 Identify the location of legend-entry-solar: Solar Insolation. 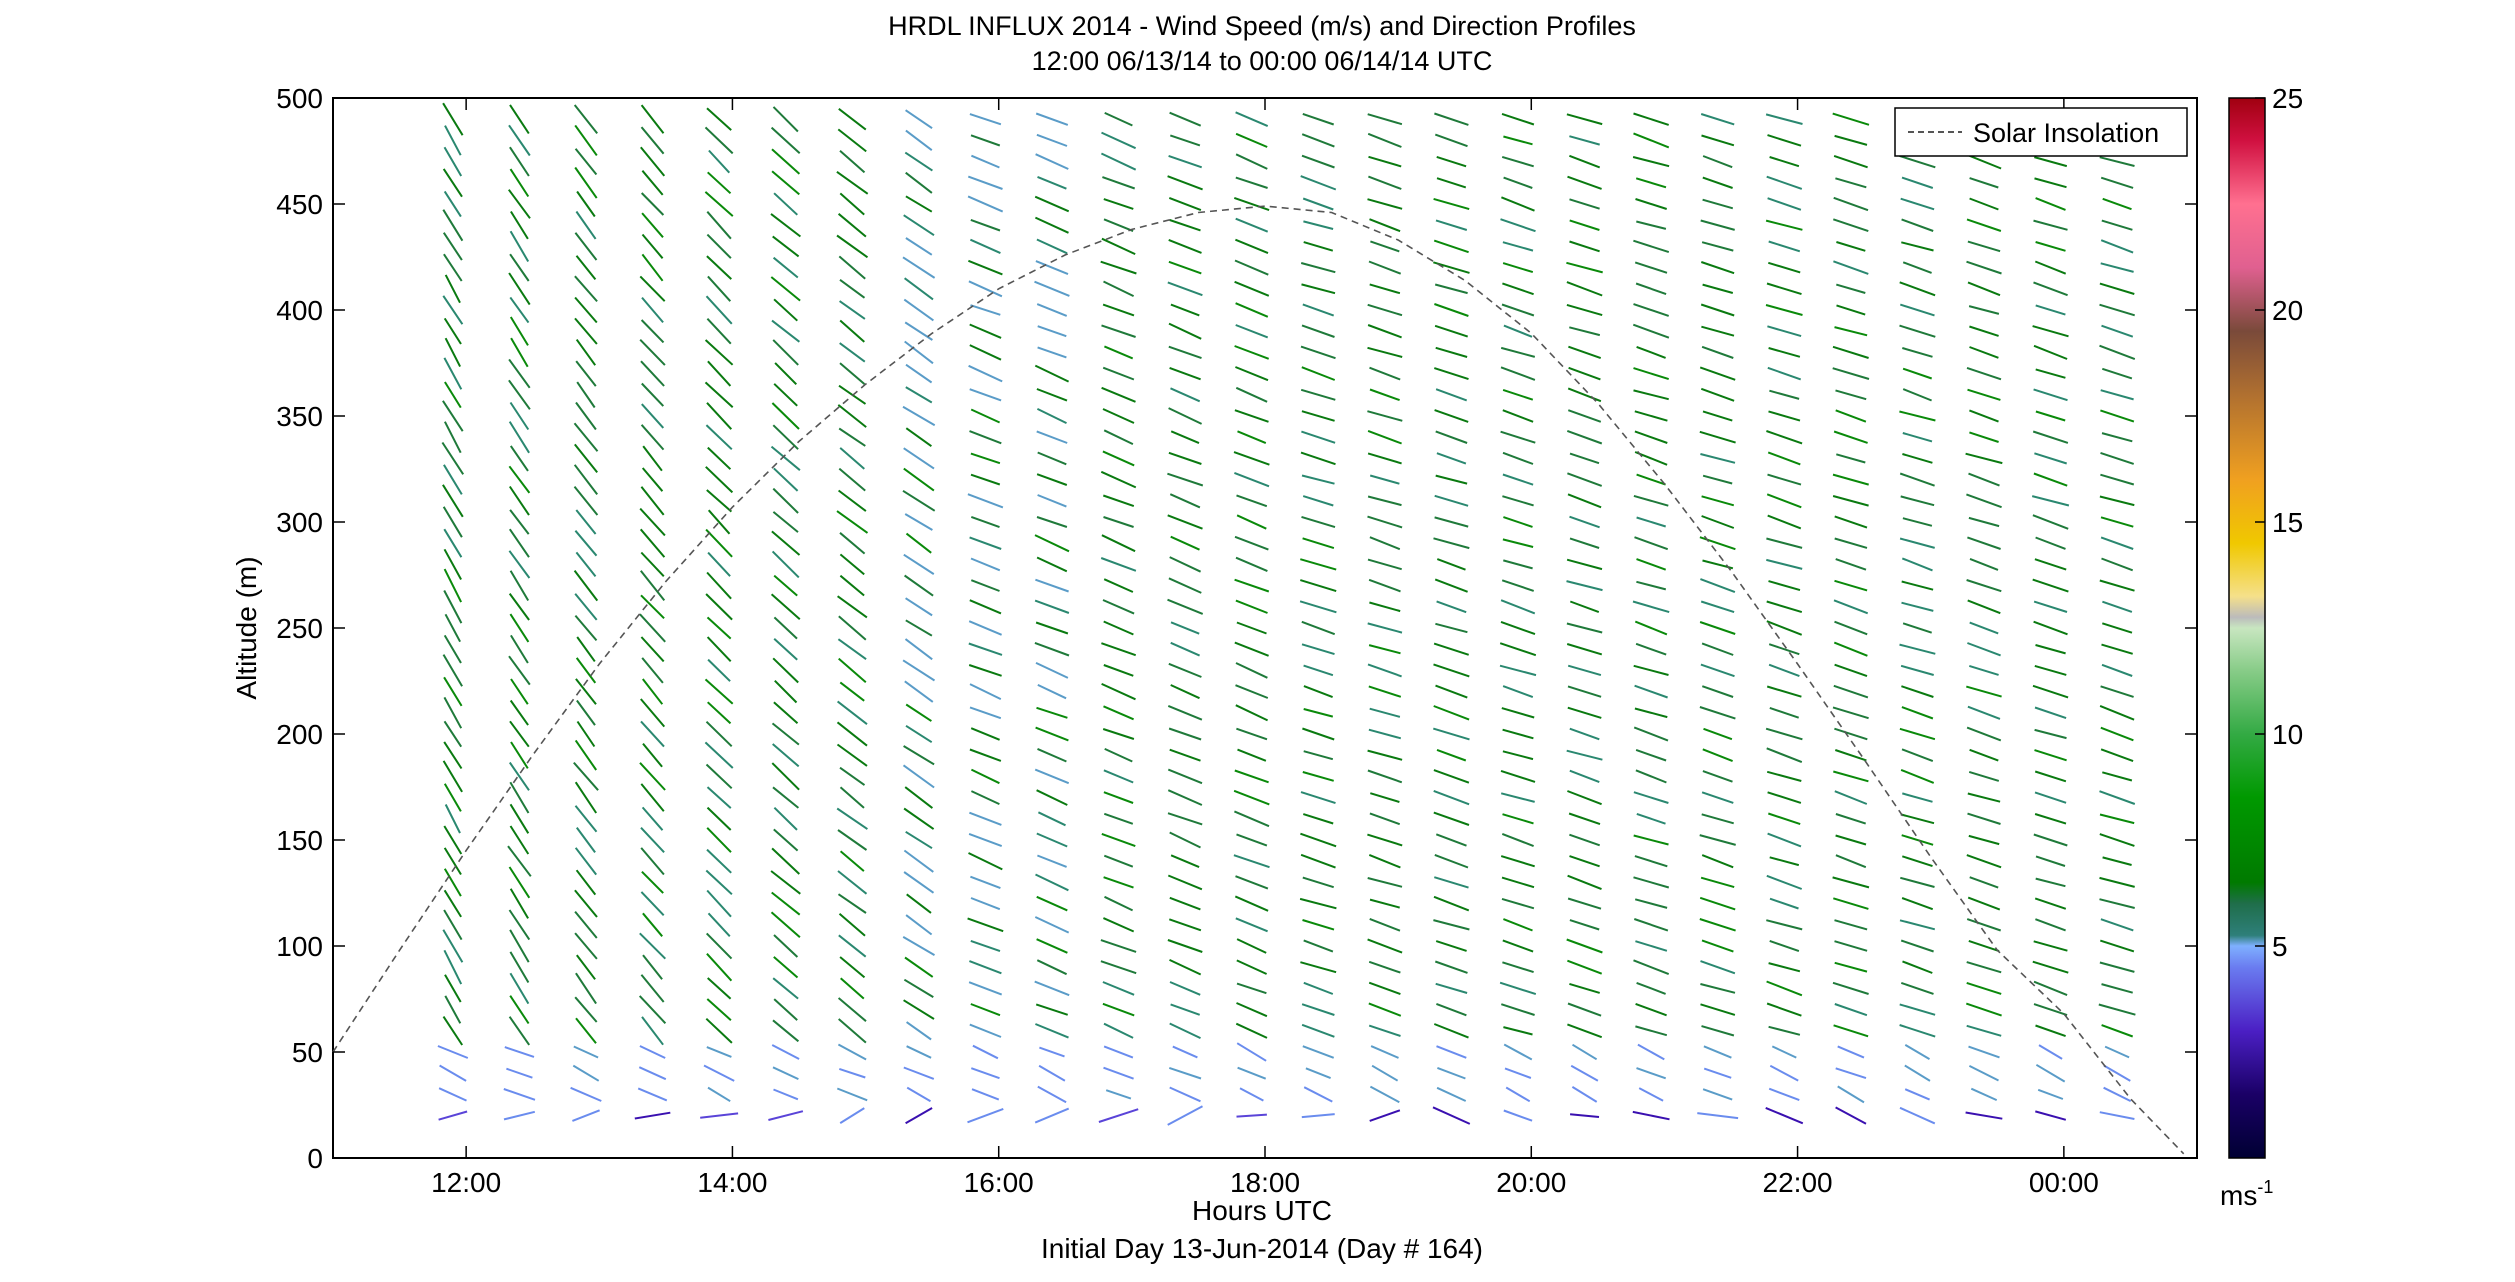
(2066, 133).